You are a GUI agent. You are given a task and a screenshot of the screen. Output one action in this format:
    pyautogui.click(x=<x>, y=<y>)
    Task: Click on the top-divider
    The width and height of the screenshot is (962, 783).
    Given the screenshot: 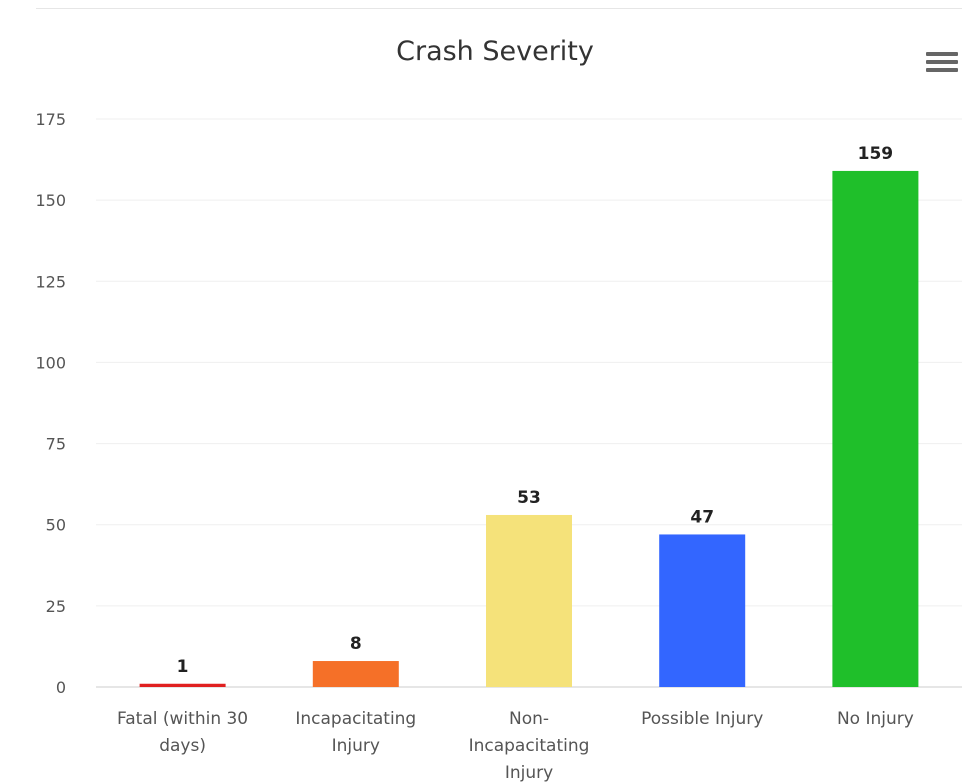 What is the action you would take?
    pyautogui.click(x=499, y=8)
    